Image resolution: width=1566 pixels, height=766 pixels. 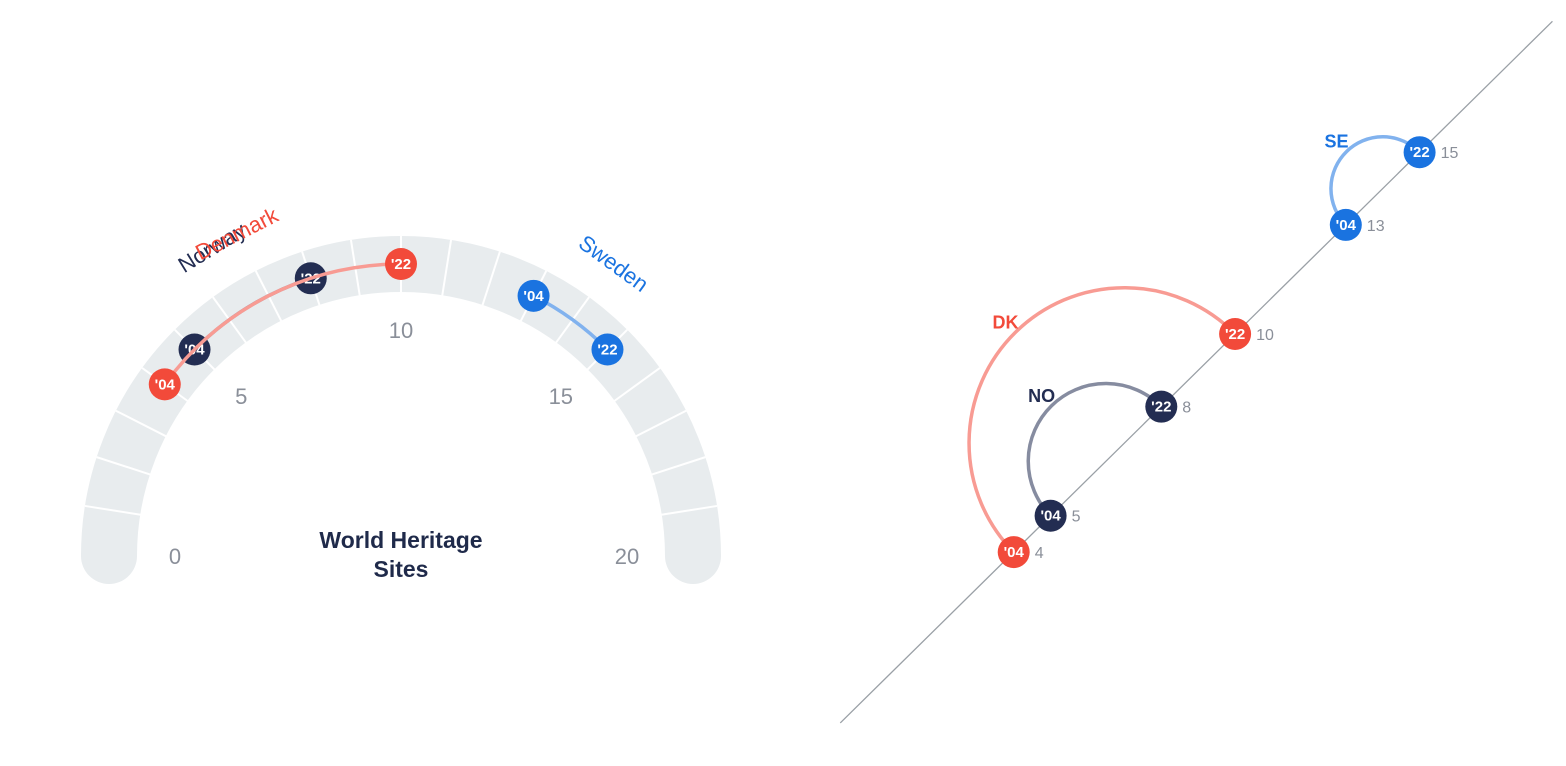 What do you see at coordinates (1006, 322) in the screenshot?
I see `diagonal-series-code: DK` at bounding box center [1006, 322].